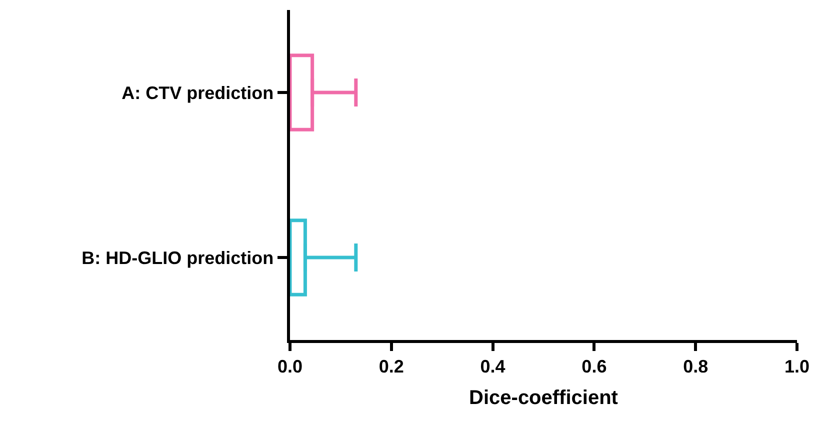  I want to click on x-tick-label: 0.8, so click(695, 366).